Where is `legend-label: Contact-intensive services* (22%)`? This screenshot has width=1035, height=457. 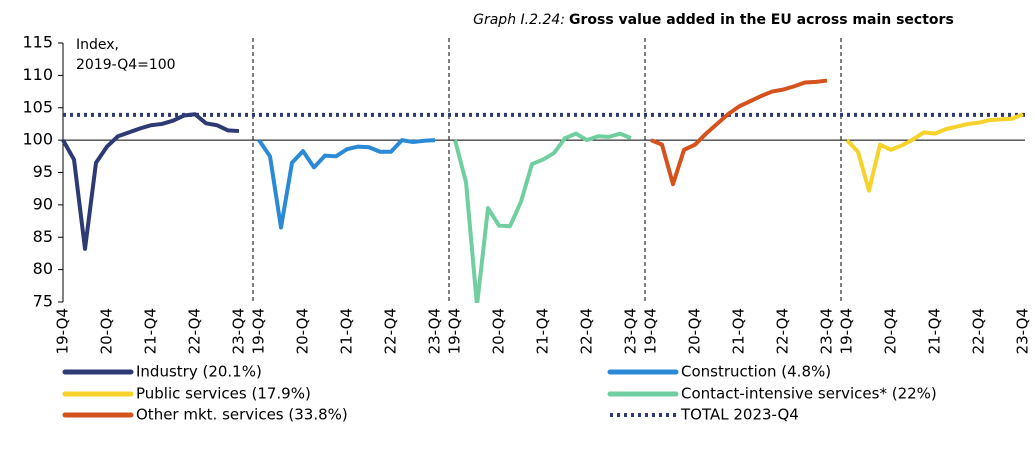
legend-label: Contact-intensive services* (22%) is located at coordinates (809, 394).